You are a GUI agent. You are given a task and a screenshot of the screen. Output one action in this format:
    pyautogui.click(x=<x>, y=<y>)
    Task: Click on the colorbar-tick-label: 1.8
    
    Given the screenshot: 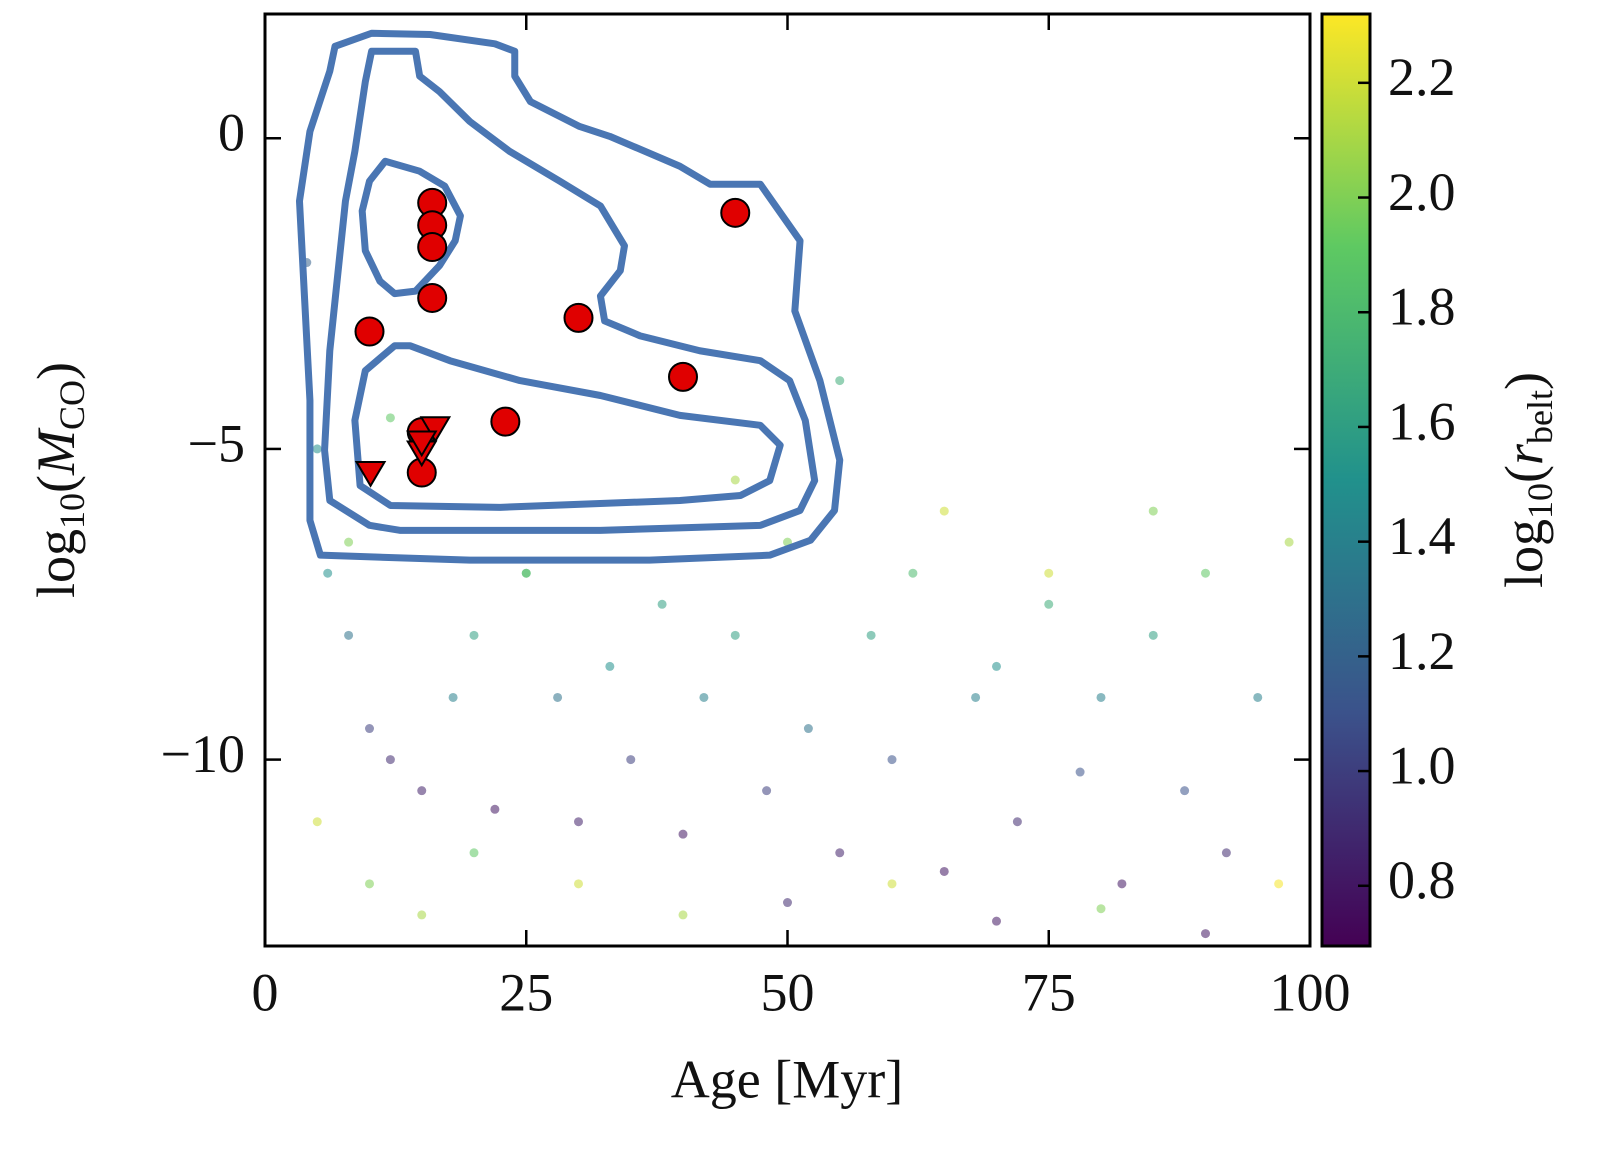 What is the action you would take?
    pyautogui.click(x=1422, y=307)
    